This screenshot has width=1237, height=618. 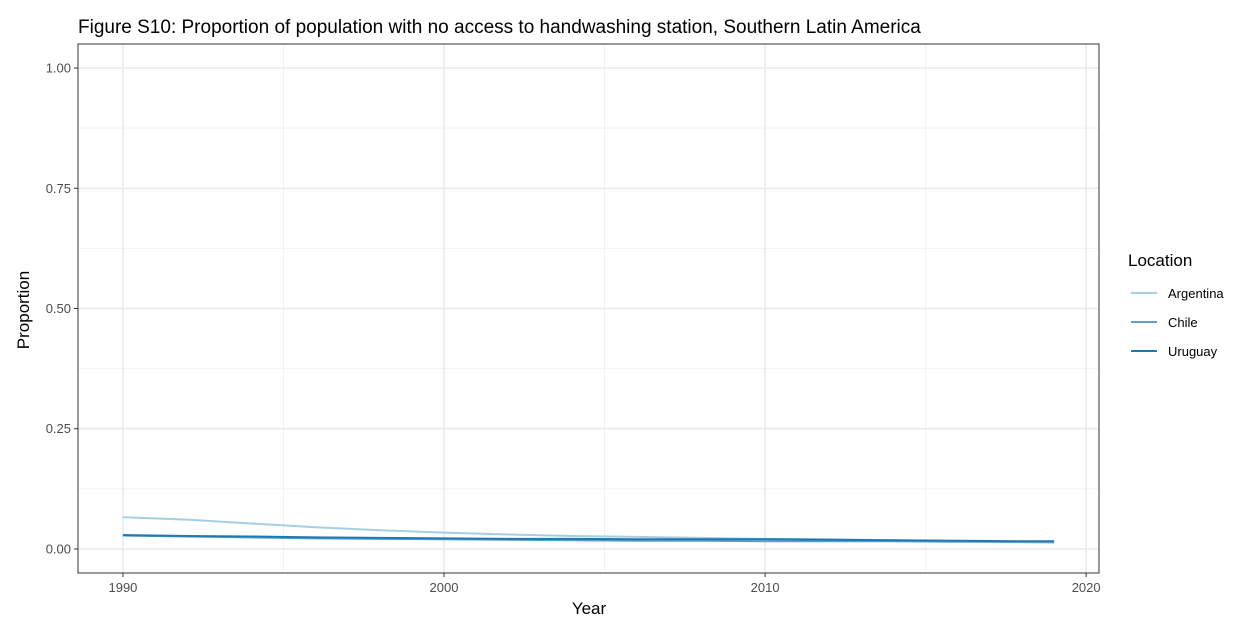 What do you see at coordinates (58, 428) in the screenshot?
I see `y-tick-label: 0.25` at bounding box center [58, 428].